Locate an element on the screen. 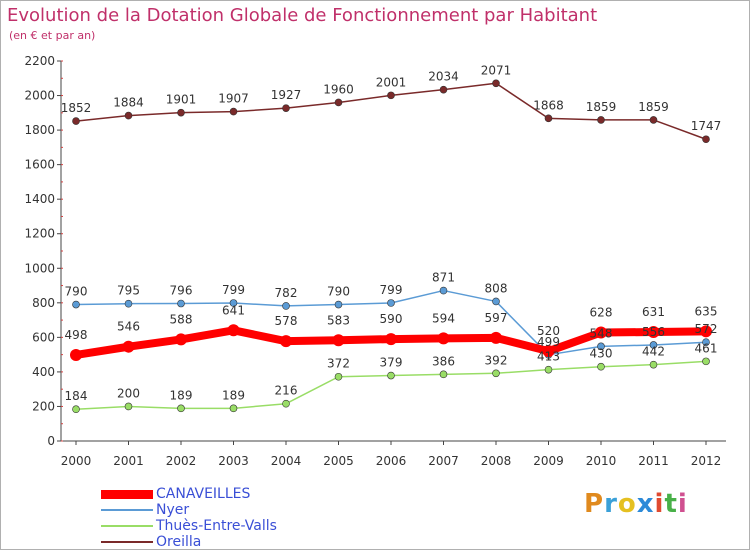 The image size is (750, 550). data-label: 635 is located at coordinates (706, 311).